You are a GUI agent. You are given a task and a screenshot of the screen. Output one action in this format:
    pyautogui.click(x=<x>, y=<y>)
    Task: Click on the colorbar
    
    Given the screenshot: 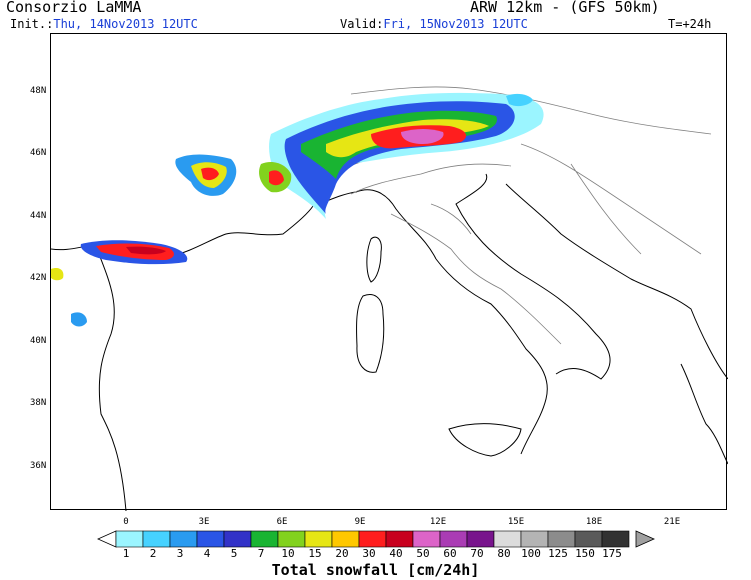 What is the action you would take?
    pyautogui.click(x=376, y=539)
    